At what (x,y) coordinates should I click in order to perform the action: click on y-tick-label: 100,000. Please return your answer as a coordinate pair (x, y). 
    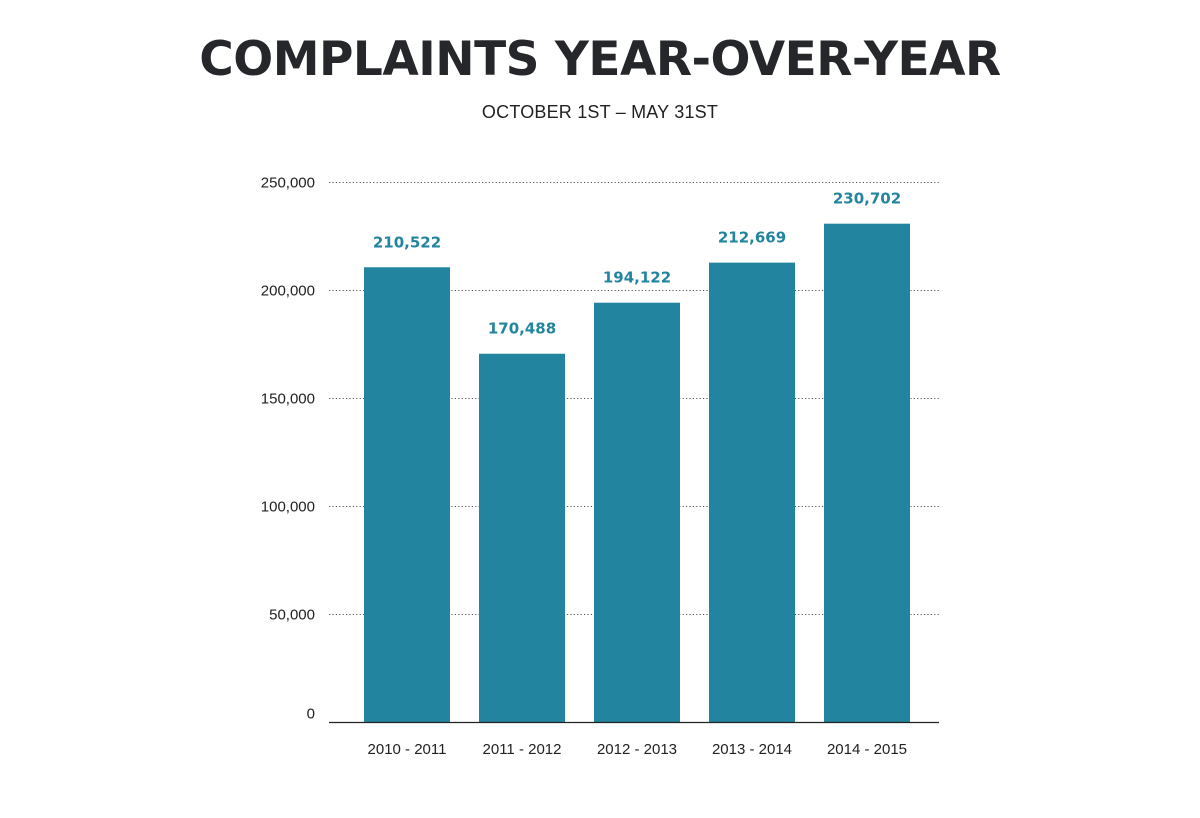
    Looking at the image, I should click on (288, 507).